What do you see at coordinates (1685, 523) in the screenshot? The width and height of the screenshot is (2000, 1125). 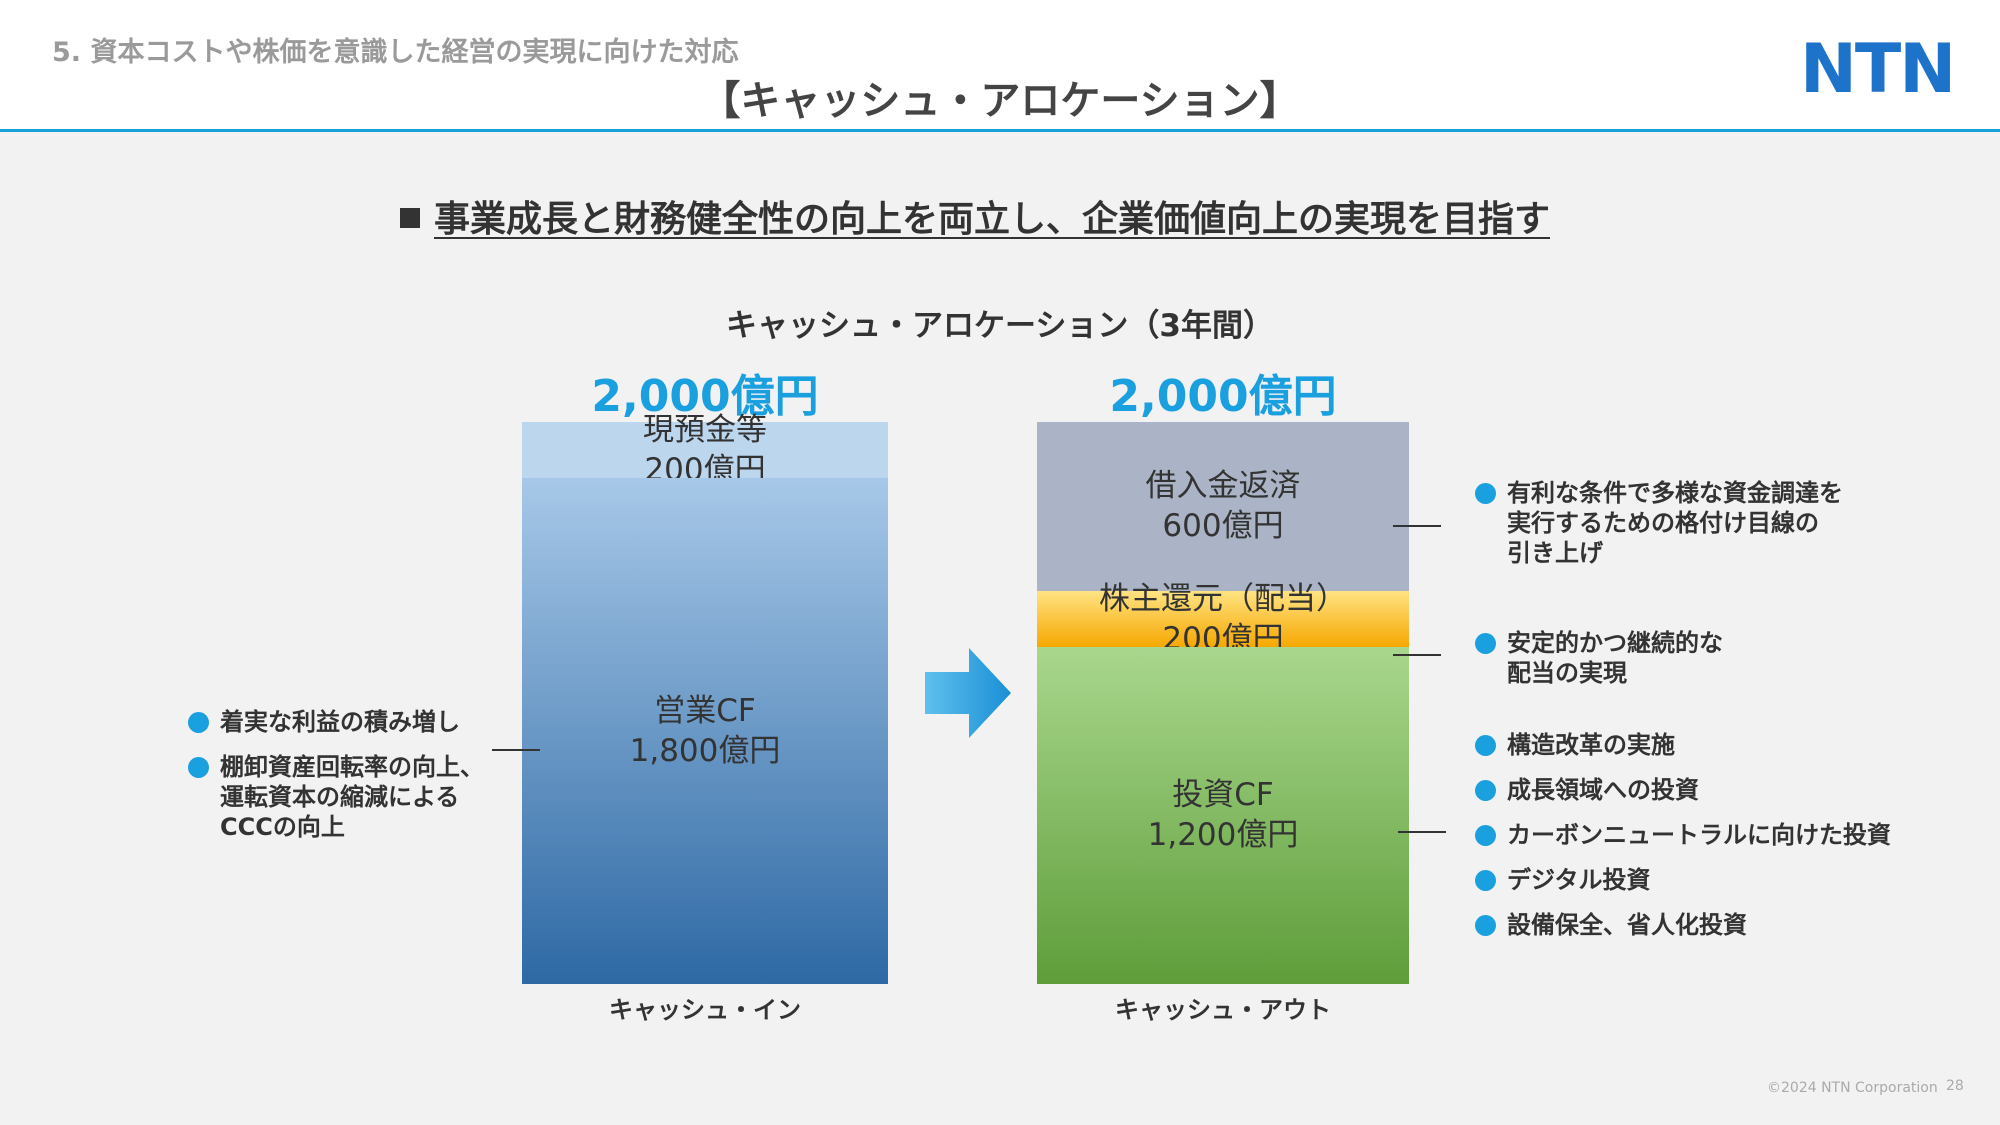 I see `list-item: 有利な条件で多様な資金調達を 実行するための格付け目線の 引き上げ` at bounding box center [1685, 523].